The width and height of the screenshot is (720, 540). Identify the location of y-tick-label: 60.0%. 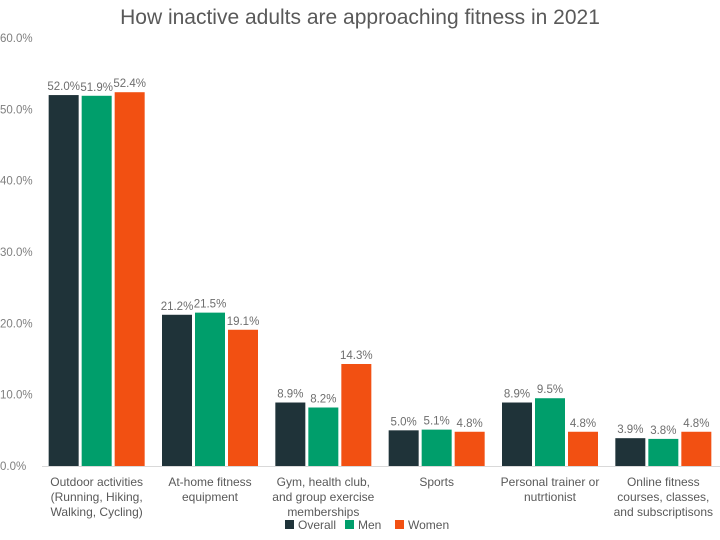
(16, 39).